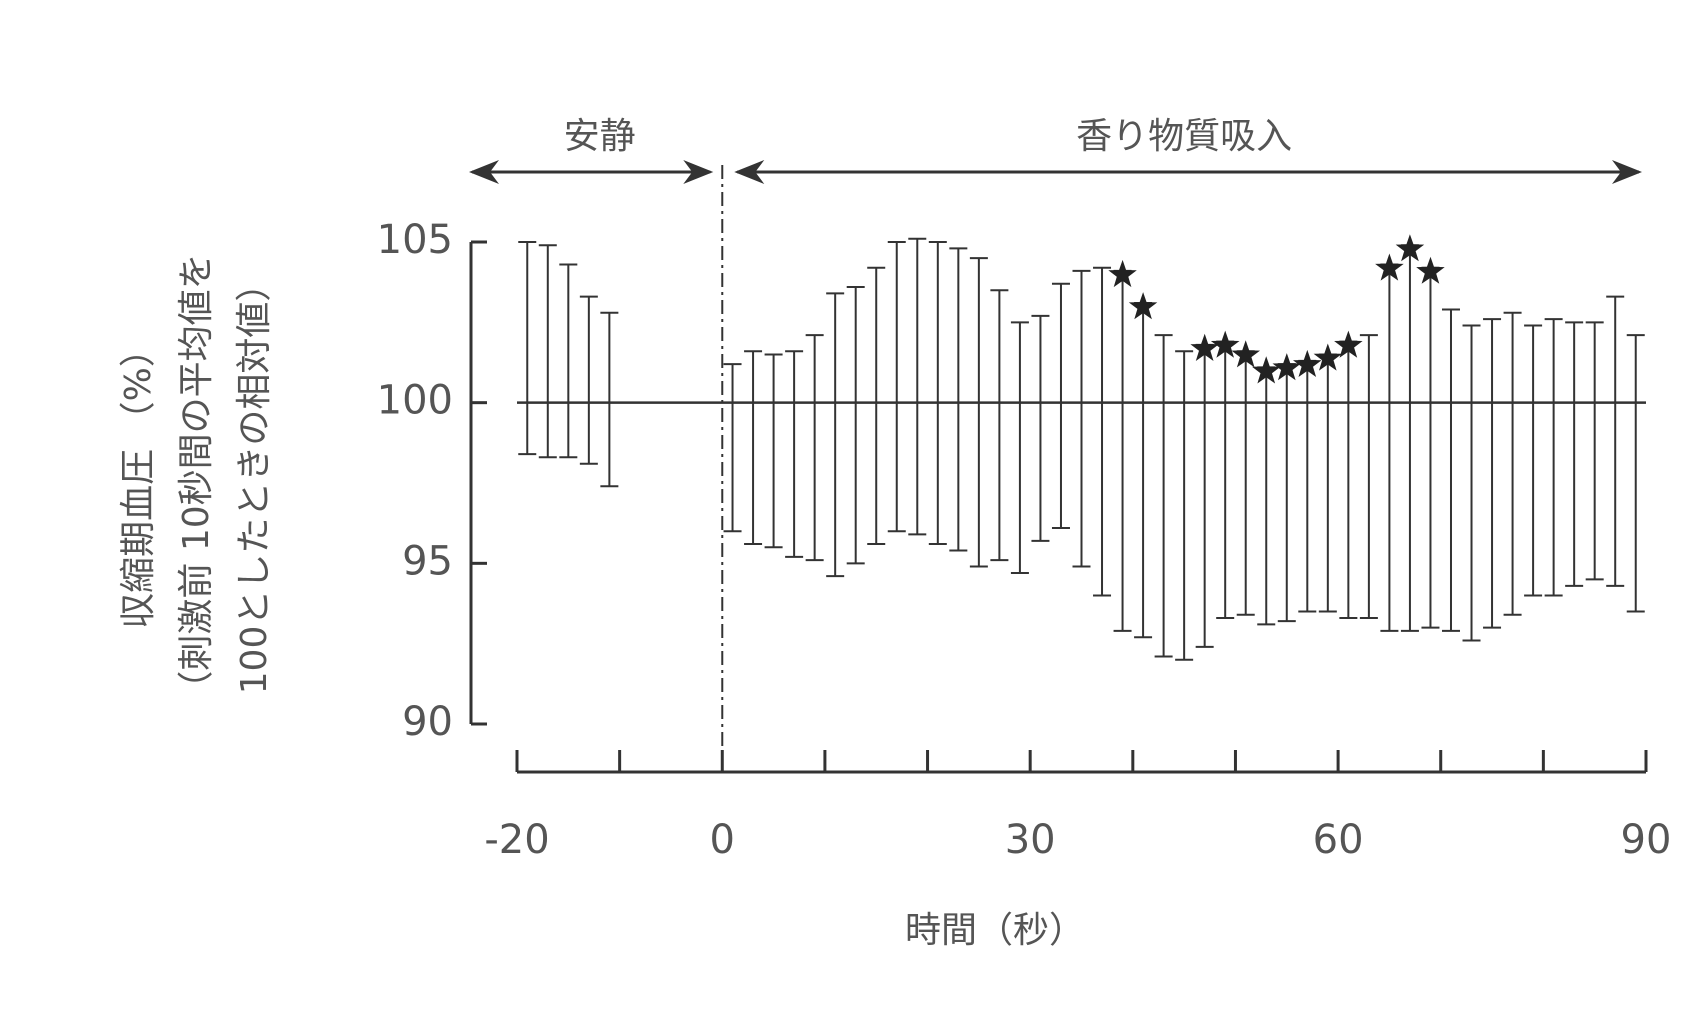 Image resolution: width=1703 pixels, height=1011 pixels. What do you see at coordinates (427, 561) in the screenshot?
I see `y-tick-label: 95` at bounding box center [427, 561].